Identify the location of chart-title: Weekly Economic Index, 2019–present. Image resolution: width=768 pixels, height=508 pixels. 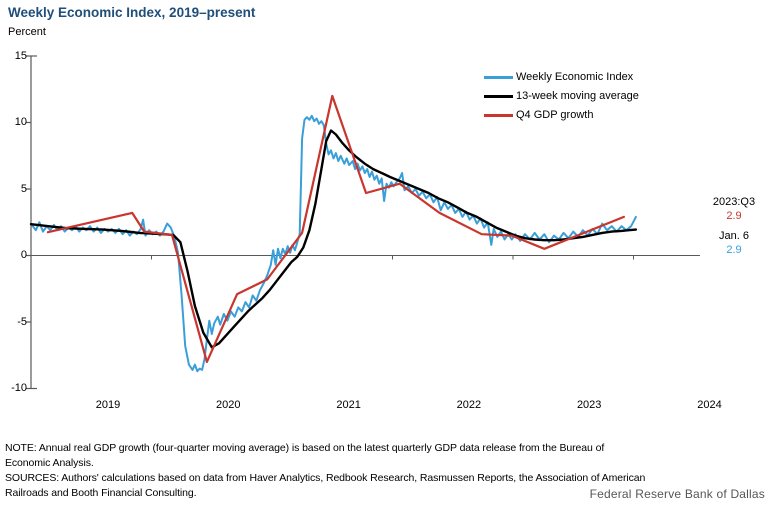
(132, 12).